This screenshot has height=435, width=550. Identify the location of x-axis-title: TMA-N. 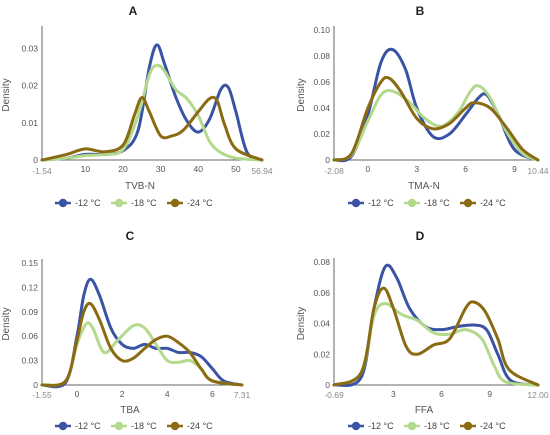
(424, 186).